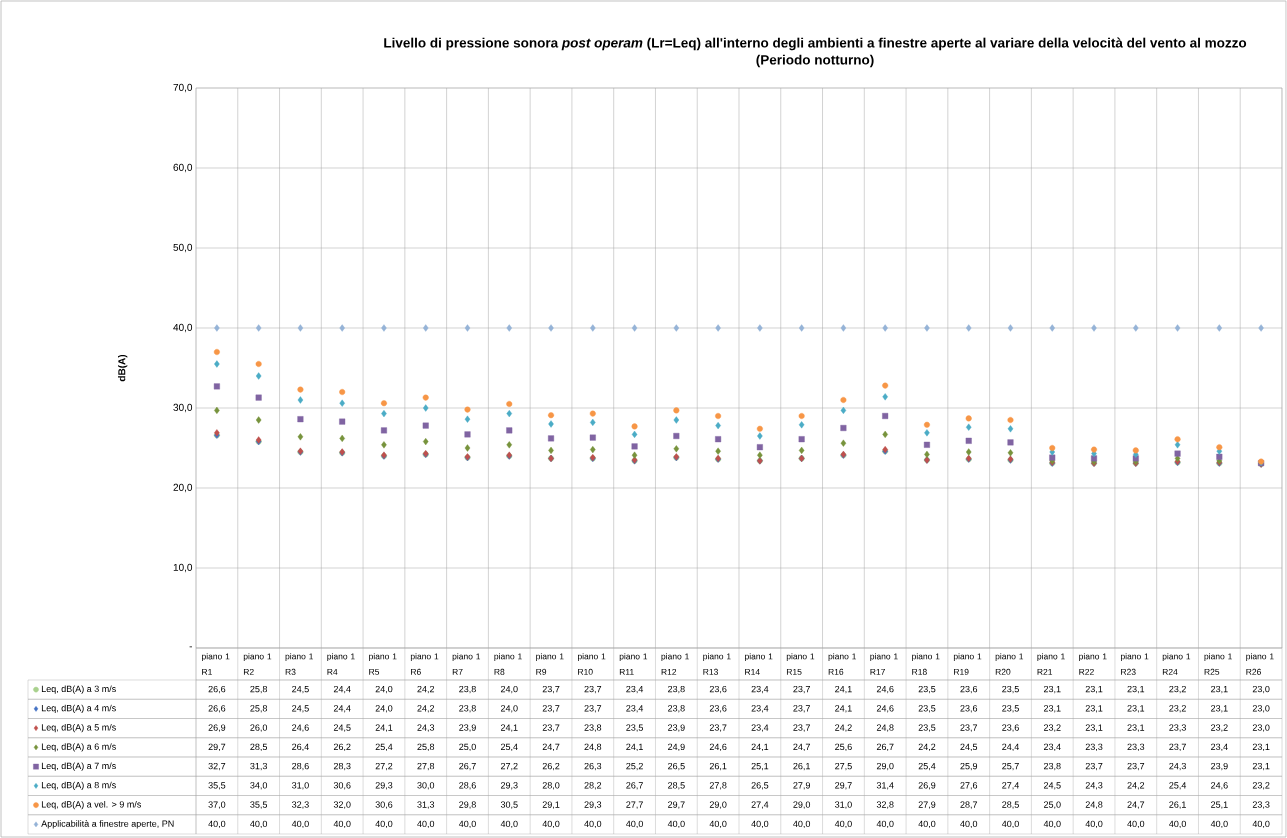 This screenshot has width=1287, height=838. I want to click on data-label: 24,6, so click(718, 747).